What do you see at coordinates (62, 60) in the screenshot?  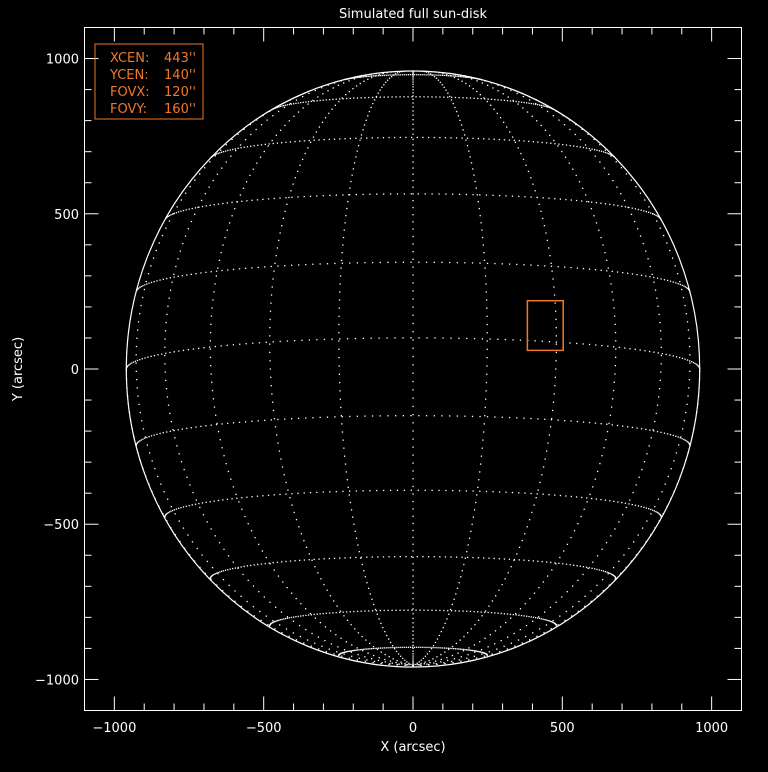 I see `y-tick-label: 1000` at bounding box center [62, 60].